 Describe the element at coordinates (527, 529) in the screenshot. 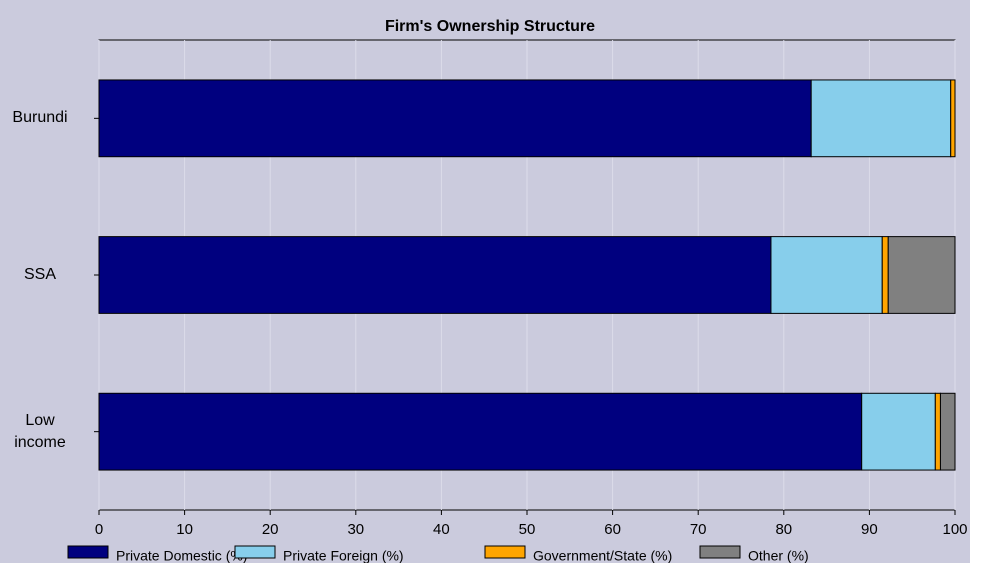

I see `x-tick-label: 50` at that location.